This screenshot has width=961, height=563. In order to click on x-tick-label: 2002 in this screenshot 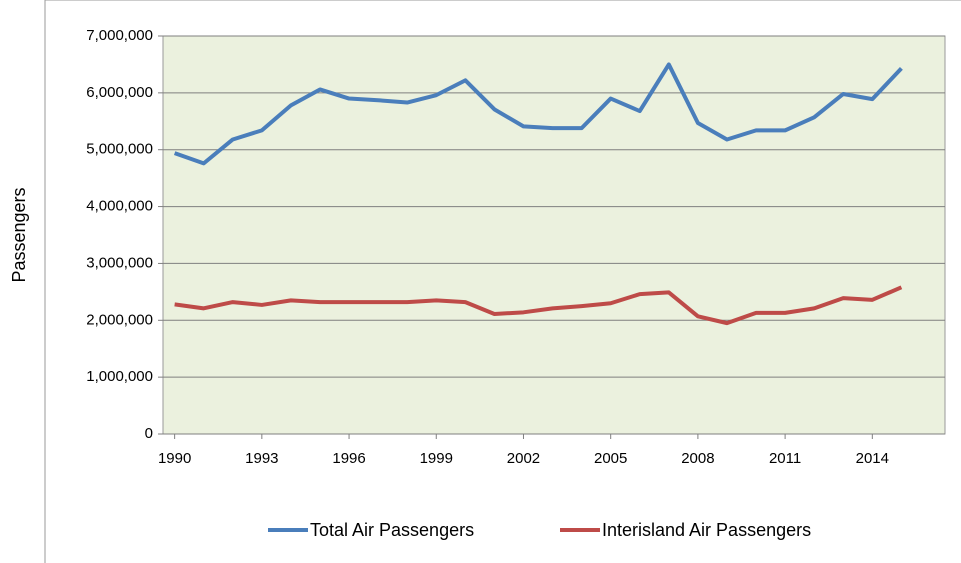, I will do `click(523, 458)`.